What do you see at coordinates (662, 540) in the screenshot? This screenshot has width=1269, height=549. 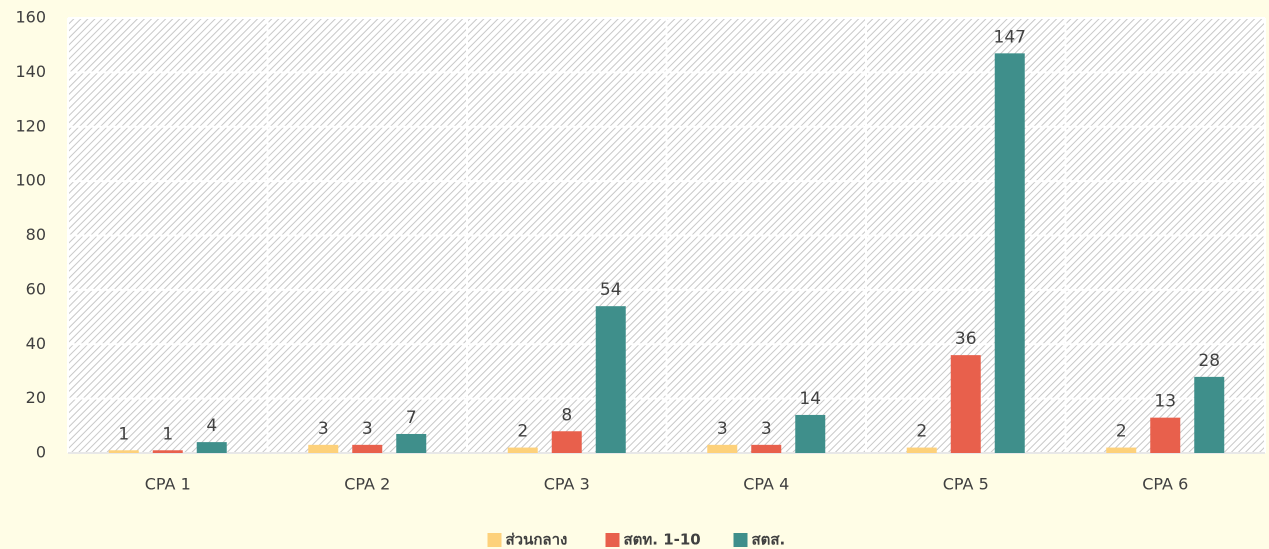 I see `legend-label: สตท. 1-10` at bounding box center [662, 540].